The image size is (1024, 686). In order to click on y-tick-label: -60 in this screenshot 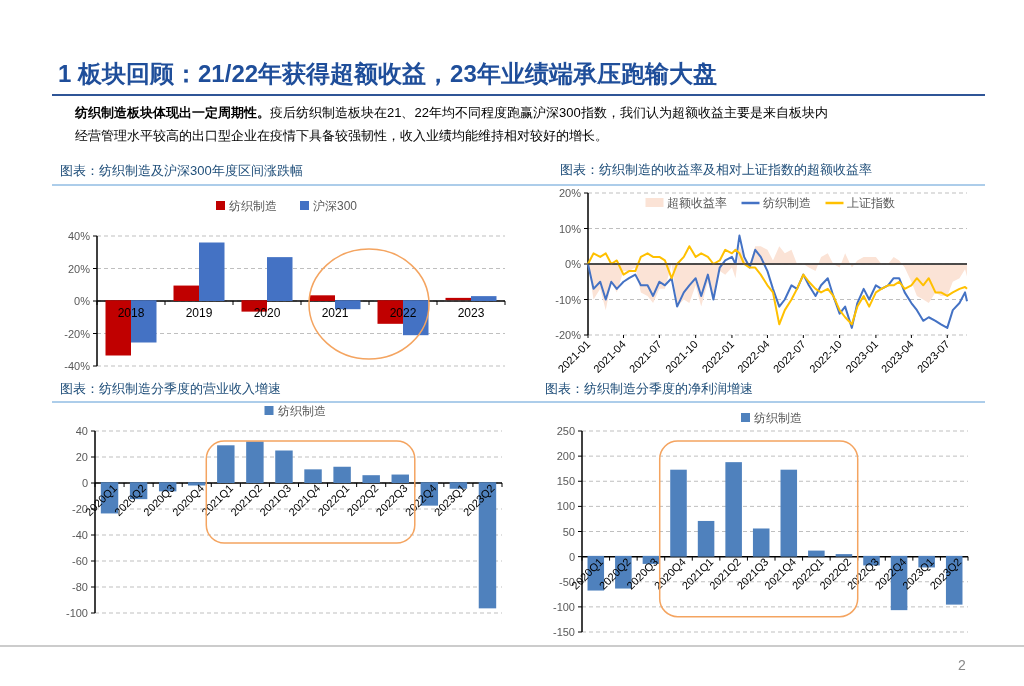, I will do `click(80, 561)`.